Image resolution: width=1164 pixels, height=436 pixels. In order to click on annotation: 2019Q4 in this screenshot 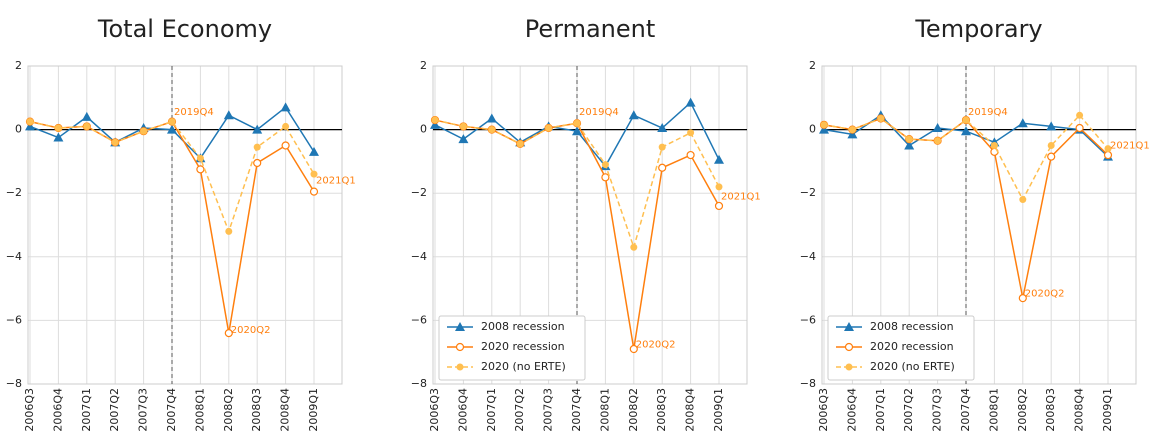, I will do `click(988, 112)`.